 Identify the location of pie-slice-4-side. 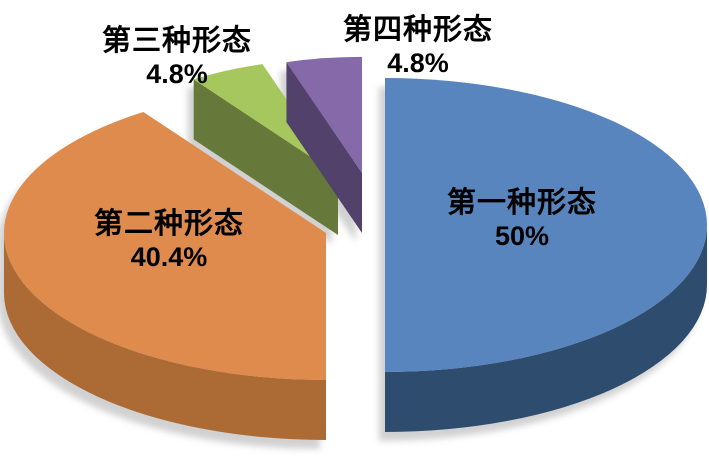
(324, 148).